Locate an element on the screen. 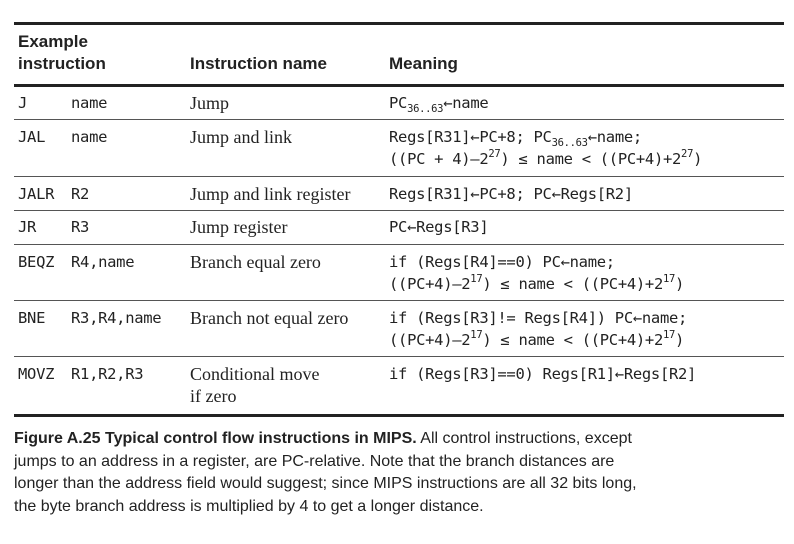 The width and height of the screenshot is (794, 544). meaning-line: Regs[R31]←PC+8; PC36..63←name; is located at coordinates (545, 137).